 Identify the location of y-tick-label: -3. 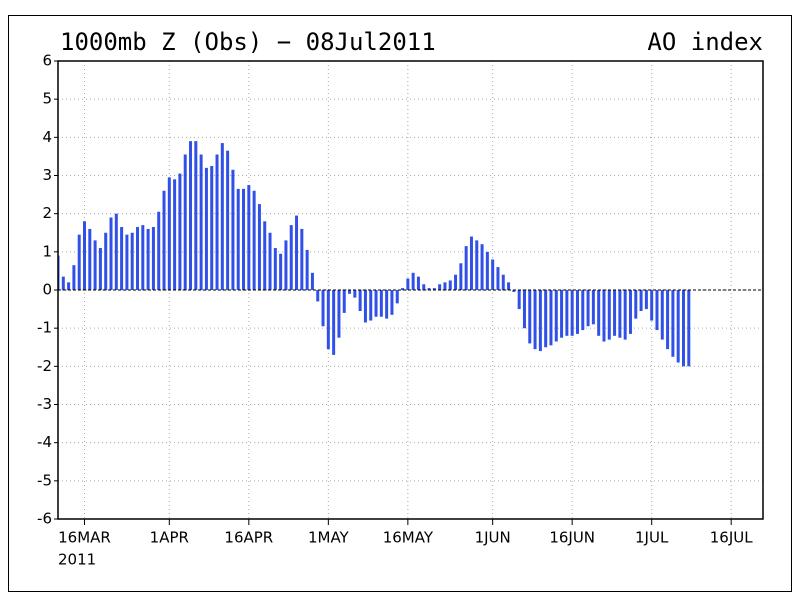
(44, 404).